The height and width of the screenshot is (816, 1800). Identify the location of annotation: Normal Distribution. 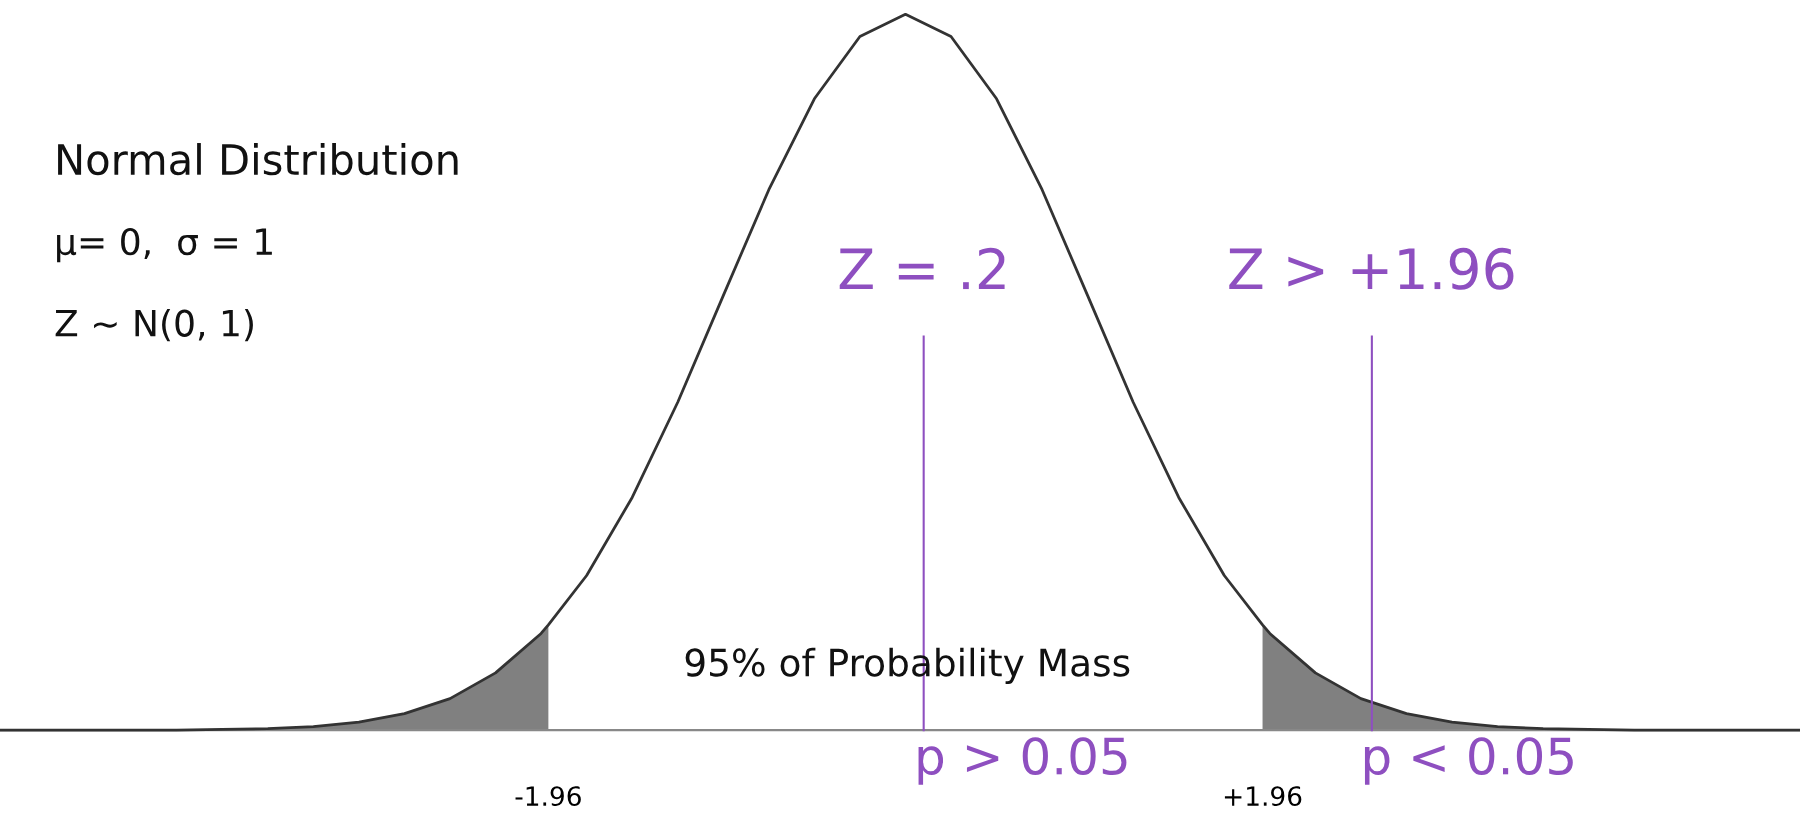
(258, 159).